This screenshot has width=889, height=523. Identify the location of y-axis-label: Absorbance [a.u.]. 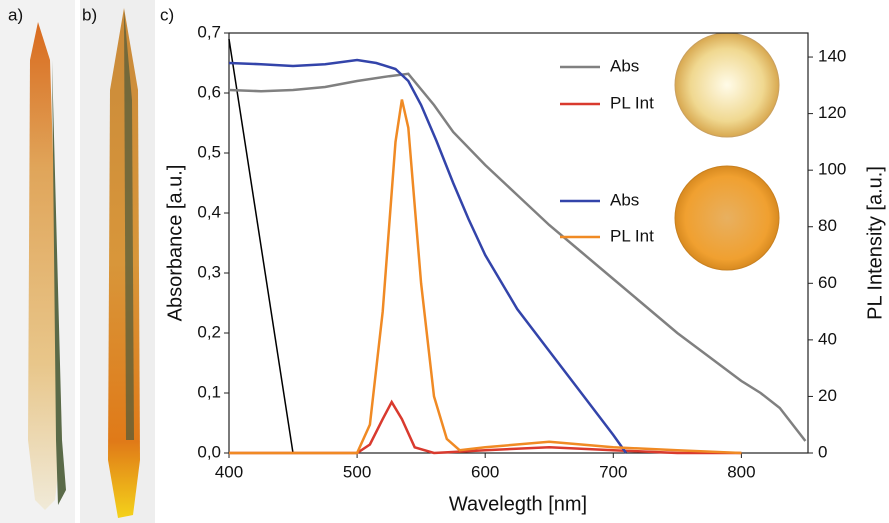
(175, 243).